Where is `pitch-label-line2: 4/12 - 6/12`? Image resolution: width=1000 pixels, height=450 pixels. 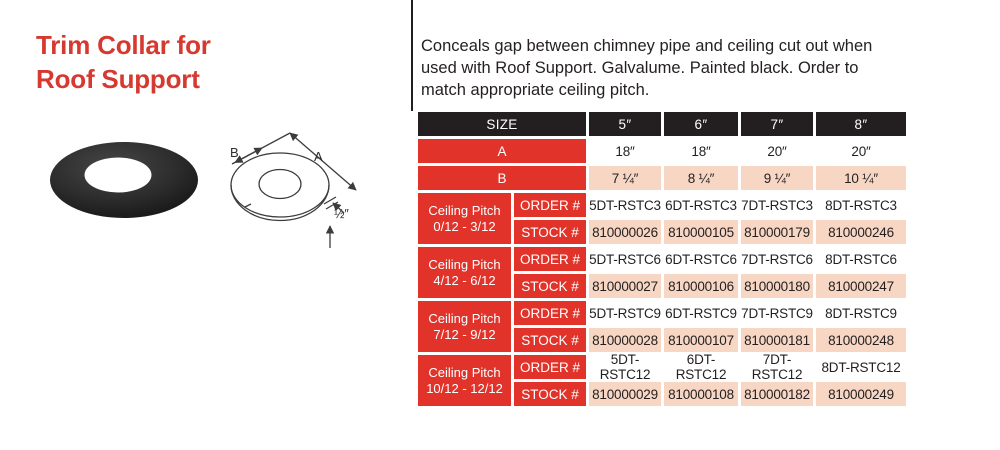 pitch-label-line2: 4/12 - 6/12 is located at coordinates (464, 280).